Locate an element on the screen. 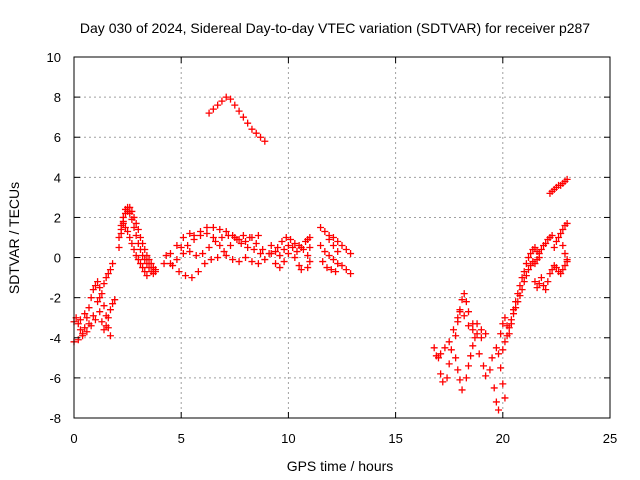 This screenshot has height=480, width=640. x-tick-label: 0 is located at coordinates (73, 438).